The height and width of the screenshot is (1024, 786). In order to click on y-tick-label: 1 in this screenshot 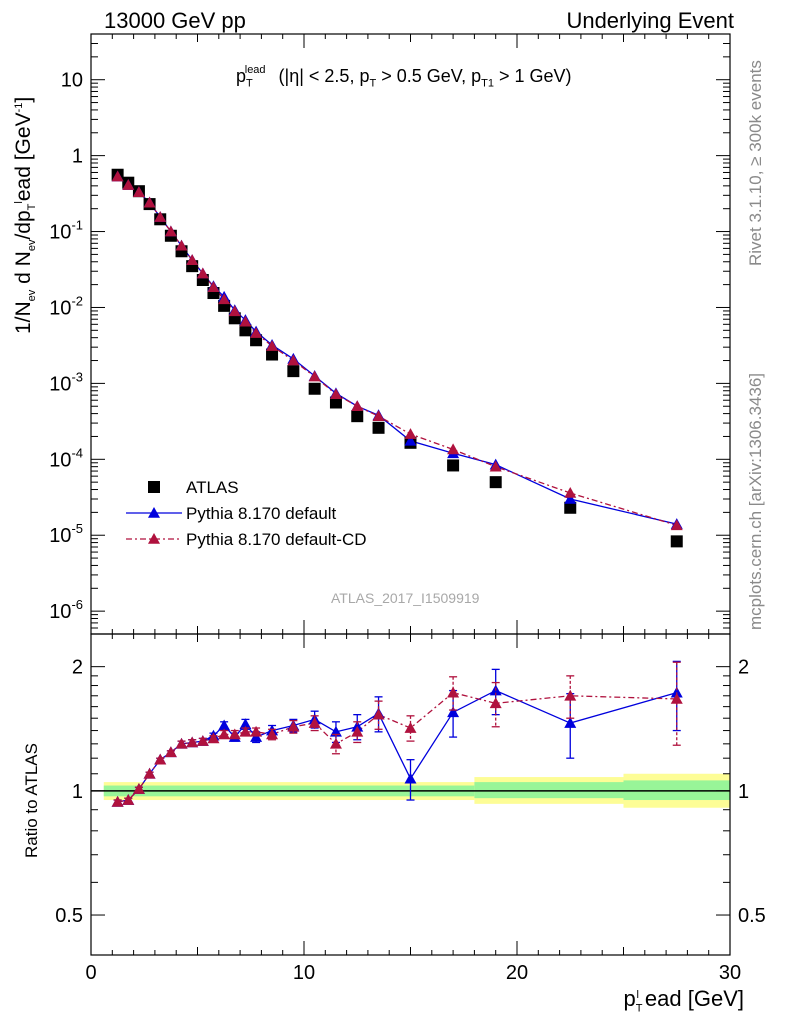, I will do `click(77, 157)`.